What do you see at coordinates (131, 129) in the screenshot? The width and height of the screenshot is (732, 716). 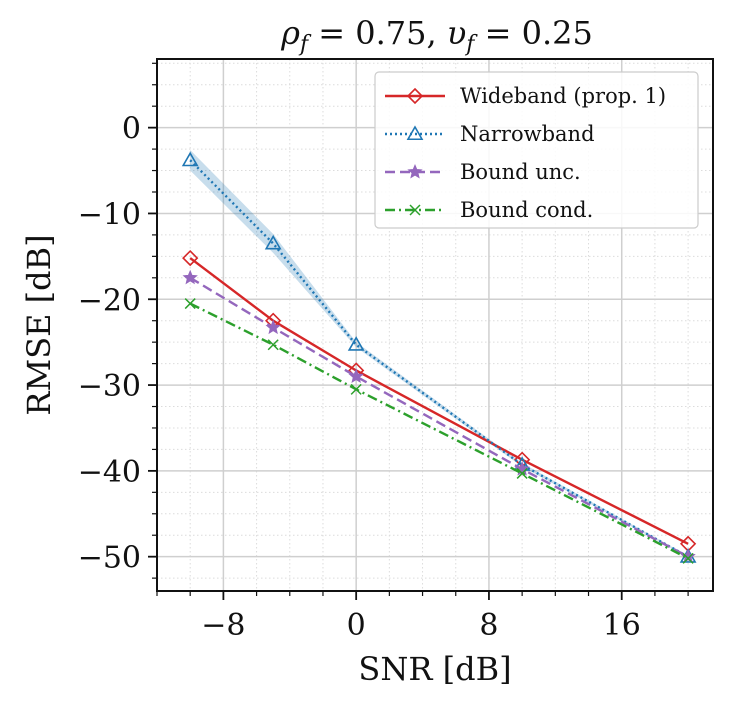 I see `y-tick-label: 0` at bounding box center [131, 129].